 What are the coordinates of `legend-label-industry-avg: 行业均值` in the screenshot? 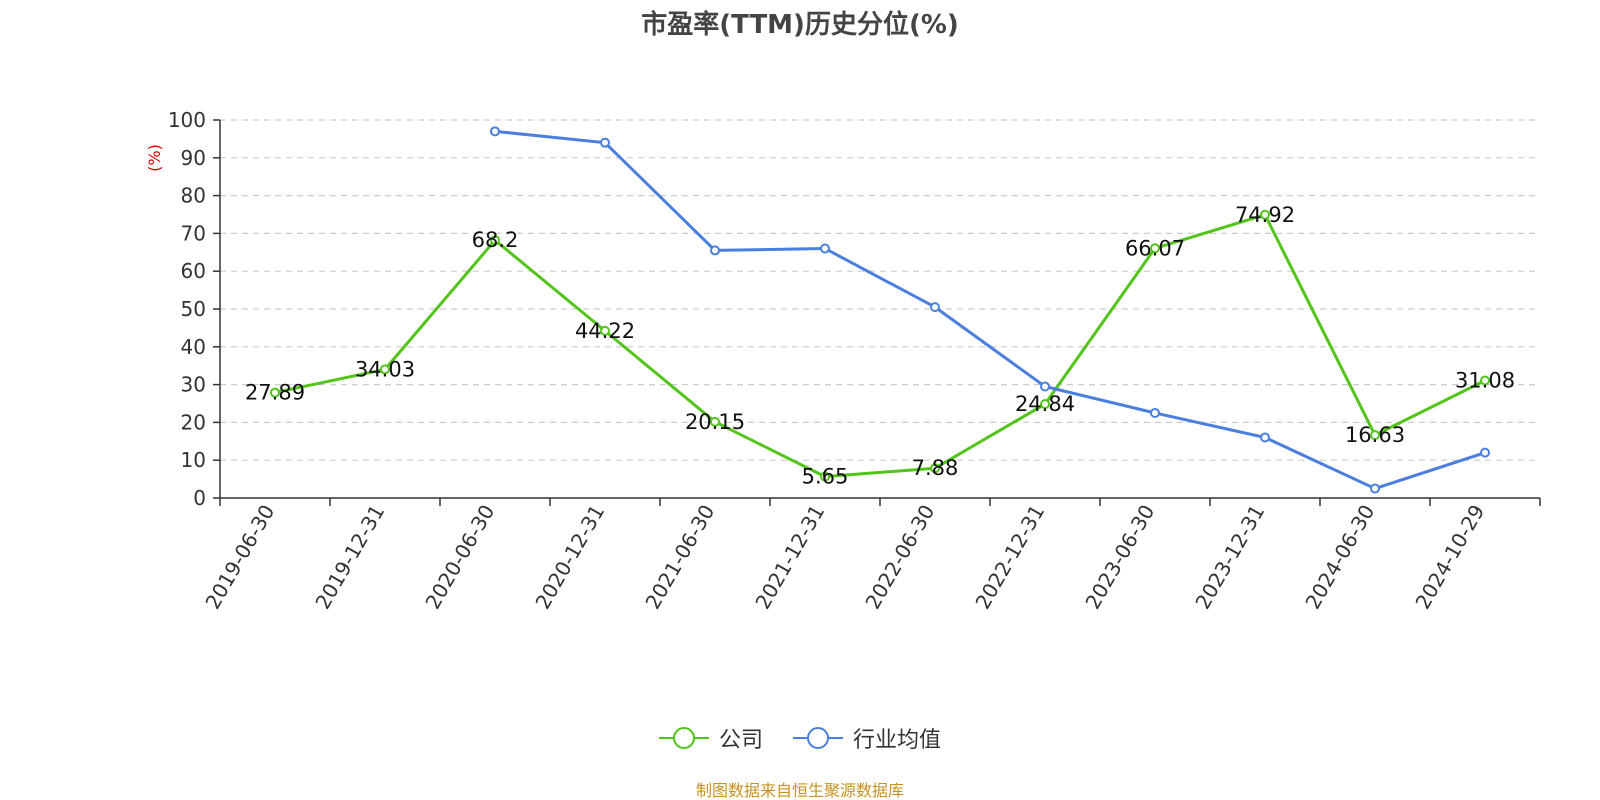 It's located at (897, 740).